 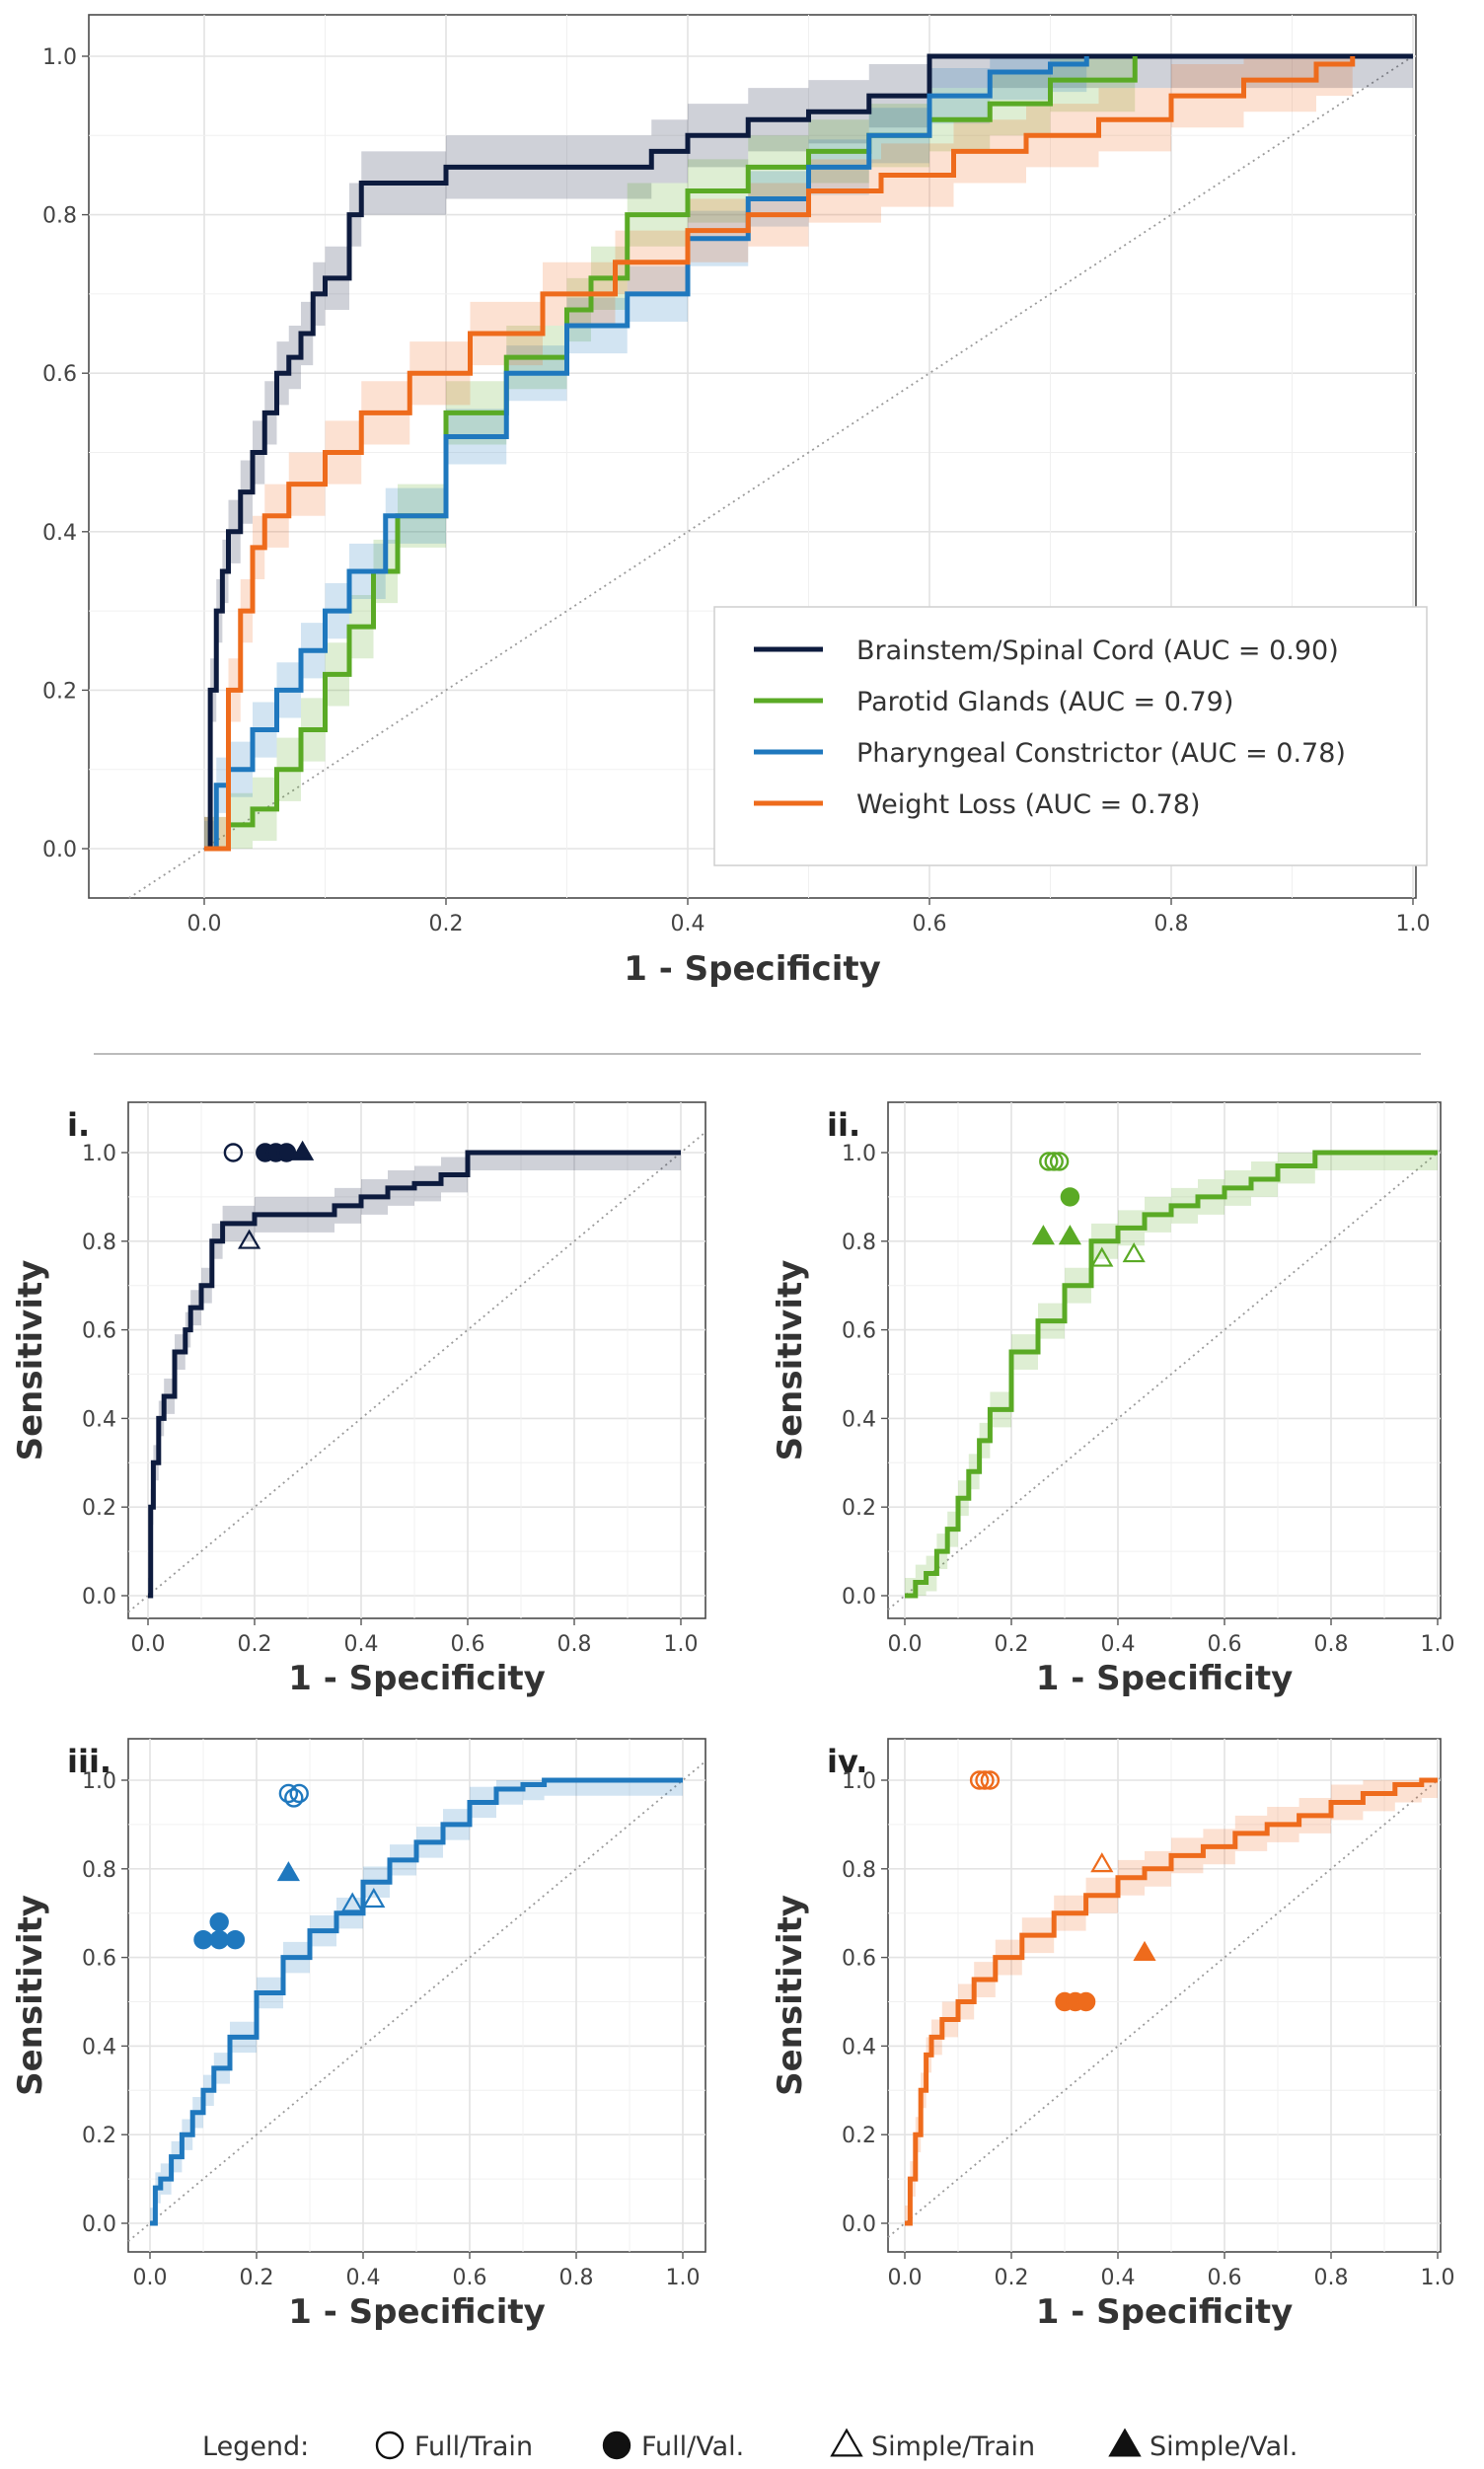 I want to click on y-tick-label-3: 0.6, so click(x=859, y=1331).